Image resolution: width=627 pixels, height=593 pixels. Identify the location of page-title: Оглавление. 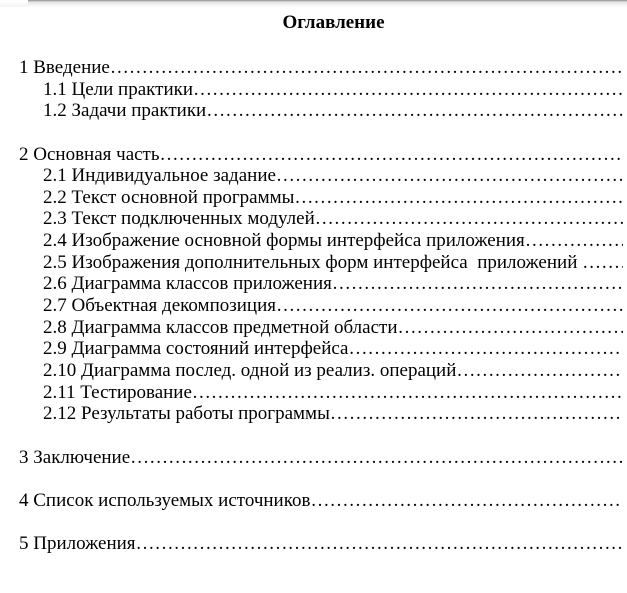
(333, 22).